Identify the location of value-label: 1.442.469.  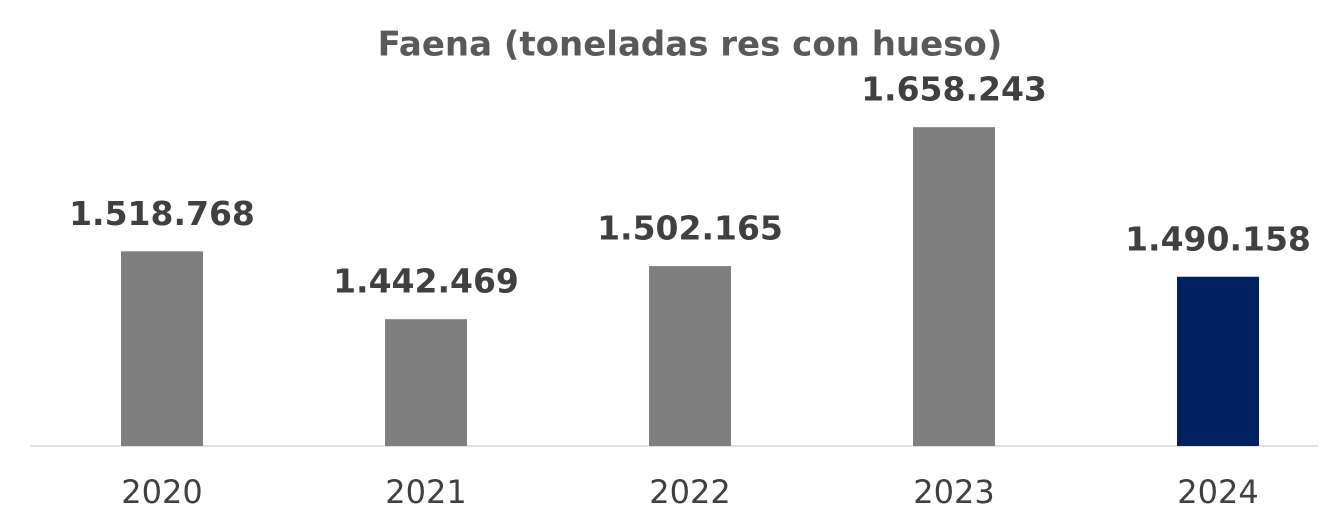
(426, 281).